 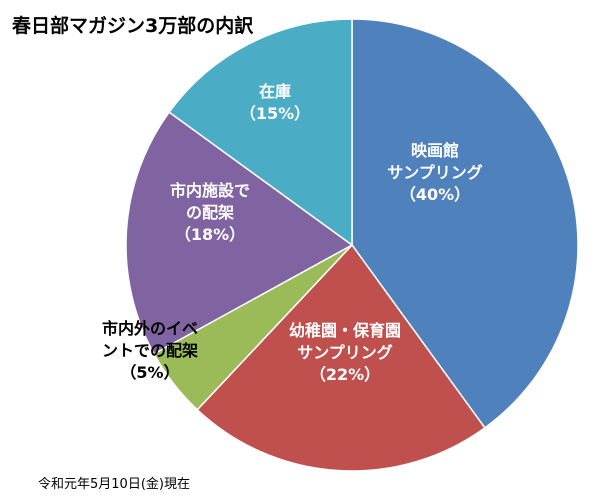 I want to click on slice-label-line: の配架, so click(x=210, y=212).